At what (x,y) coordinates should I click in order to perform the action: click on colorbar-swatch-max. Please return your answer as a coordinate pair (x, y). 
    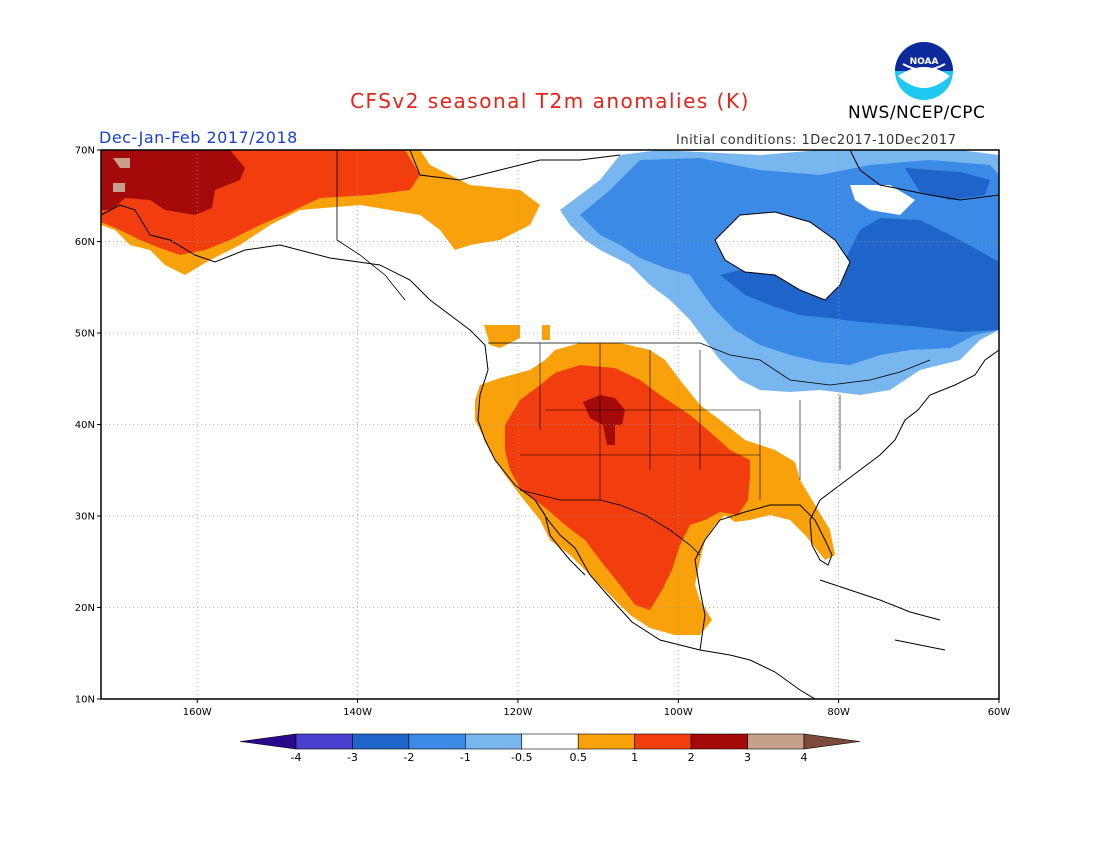
    Looking at the image, I should click on (832, 741).